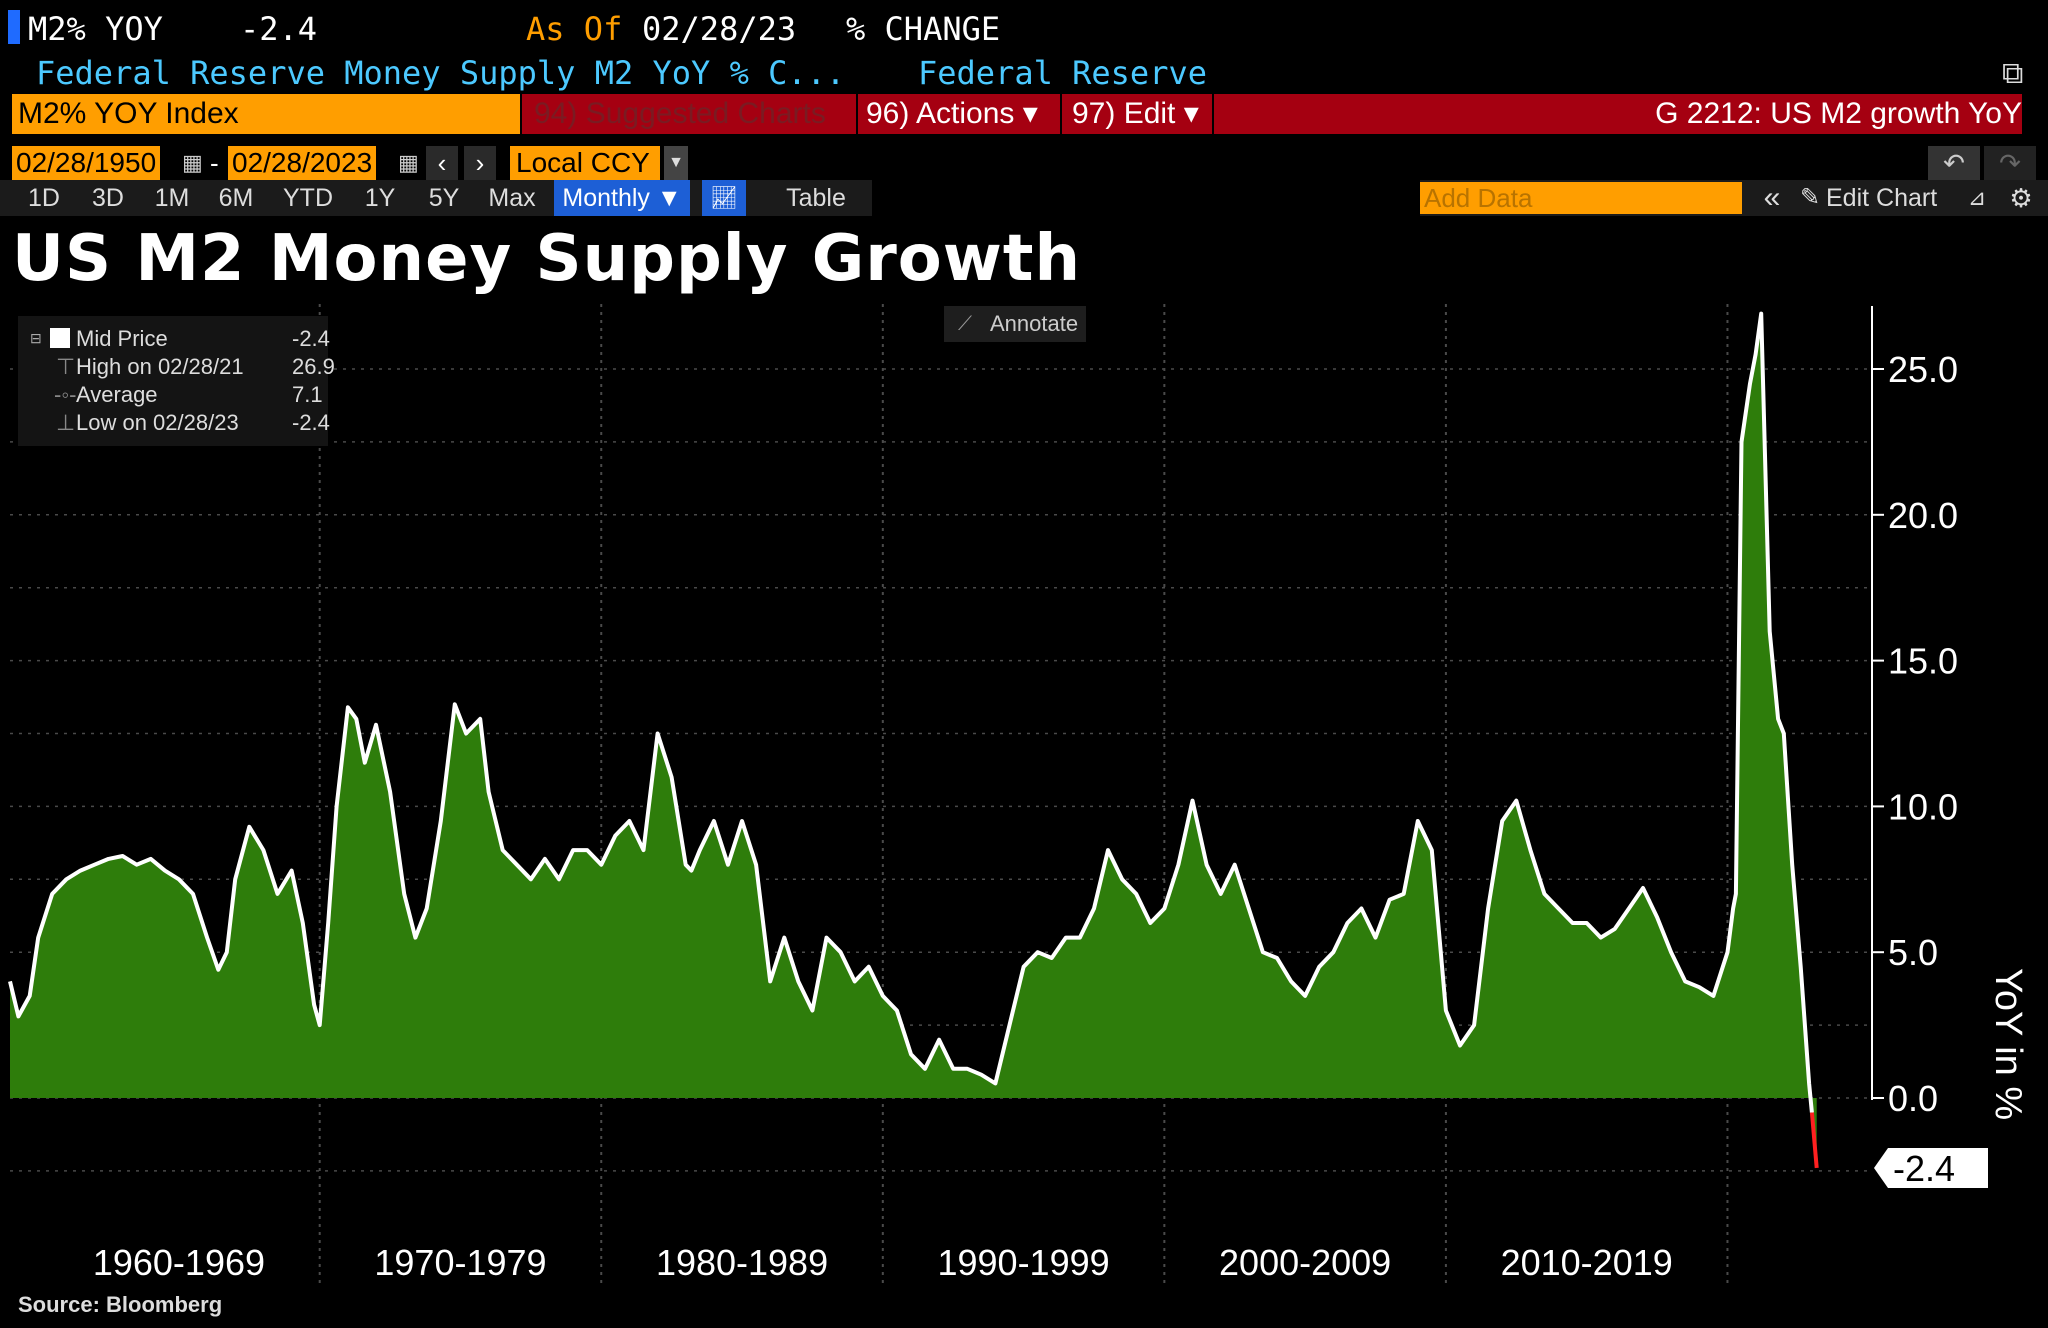 The width and height of the screenshot is (2048, 1328). I want to click on red-bar, so click(1272, 114).